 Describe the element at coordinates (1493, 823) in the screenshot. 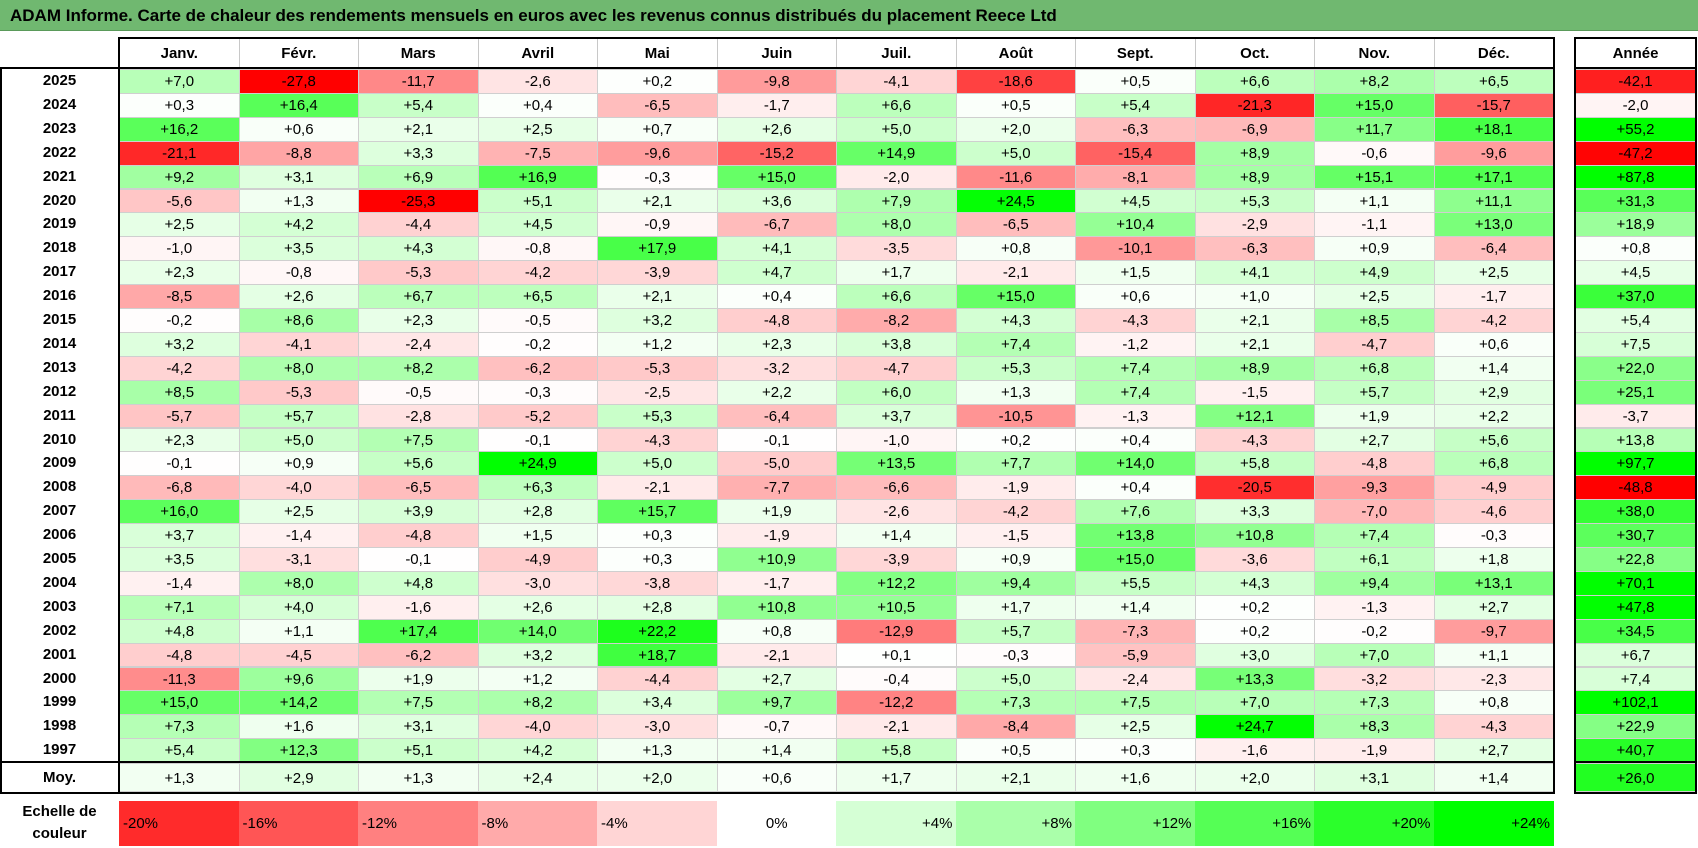

I see `scale-swatch: +24%` at that location.